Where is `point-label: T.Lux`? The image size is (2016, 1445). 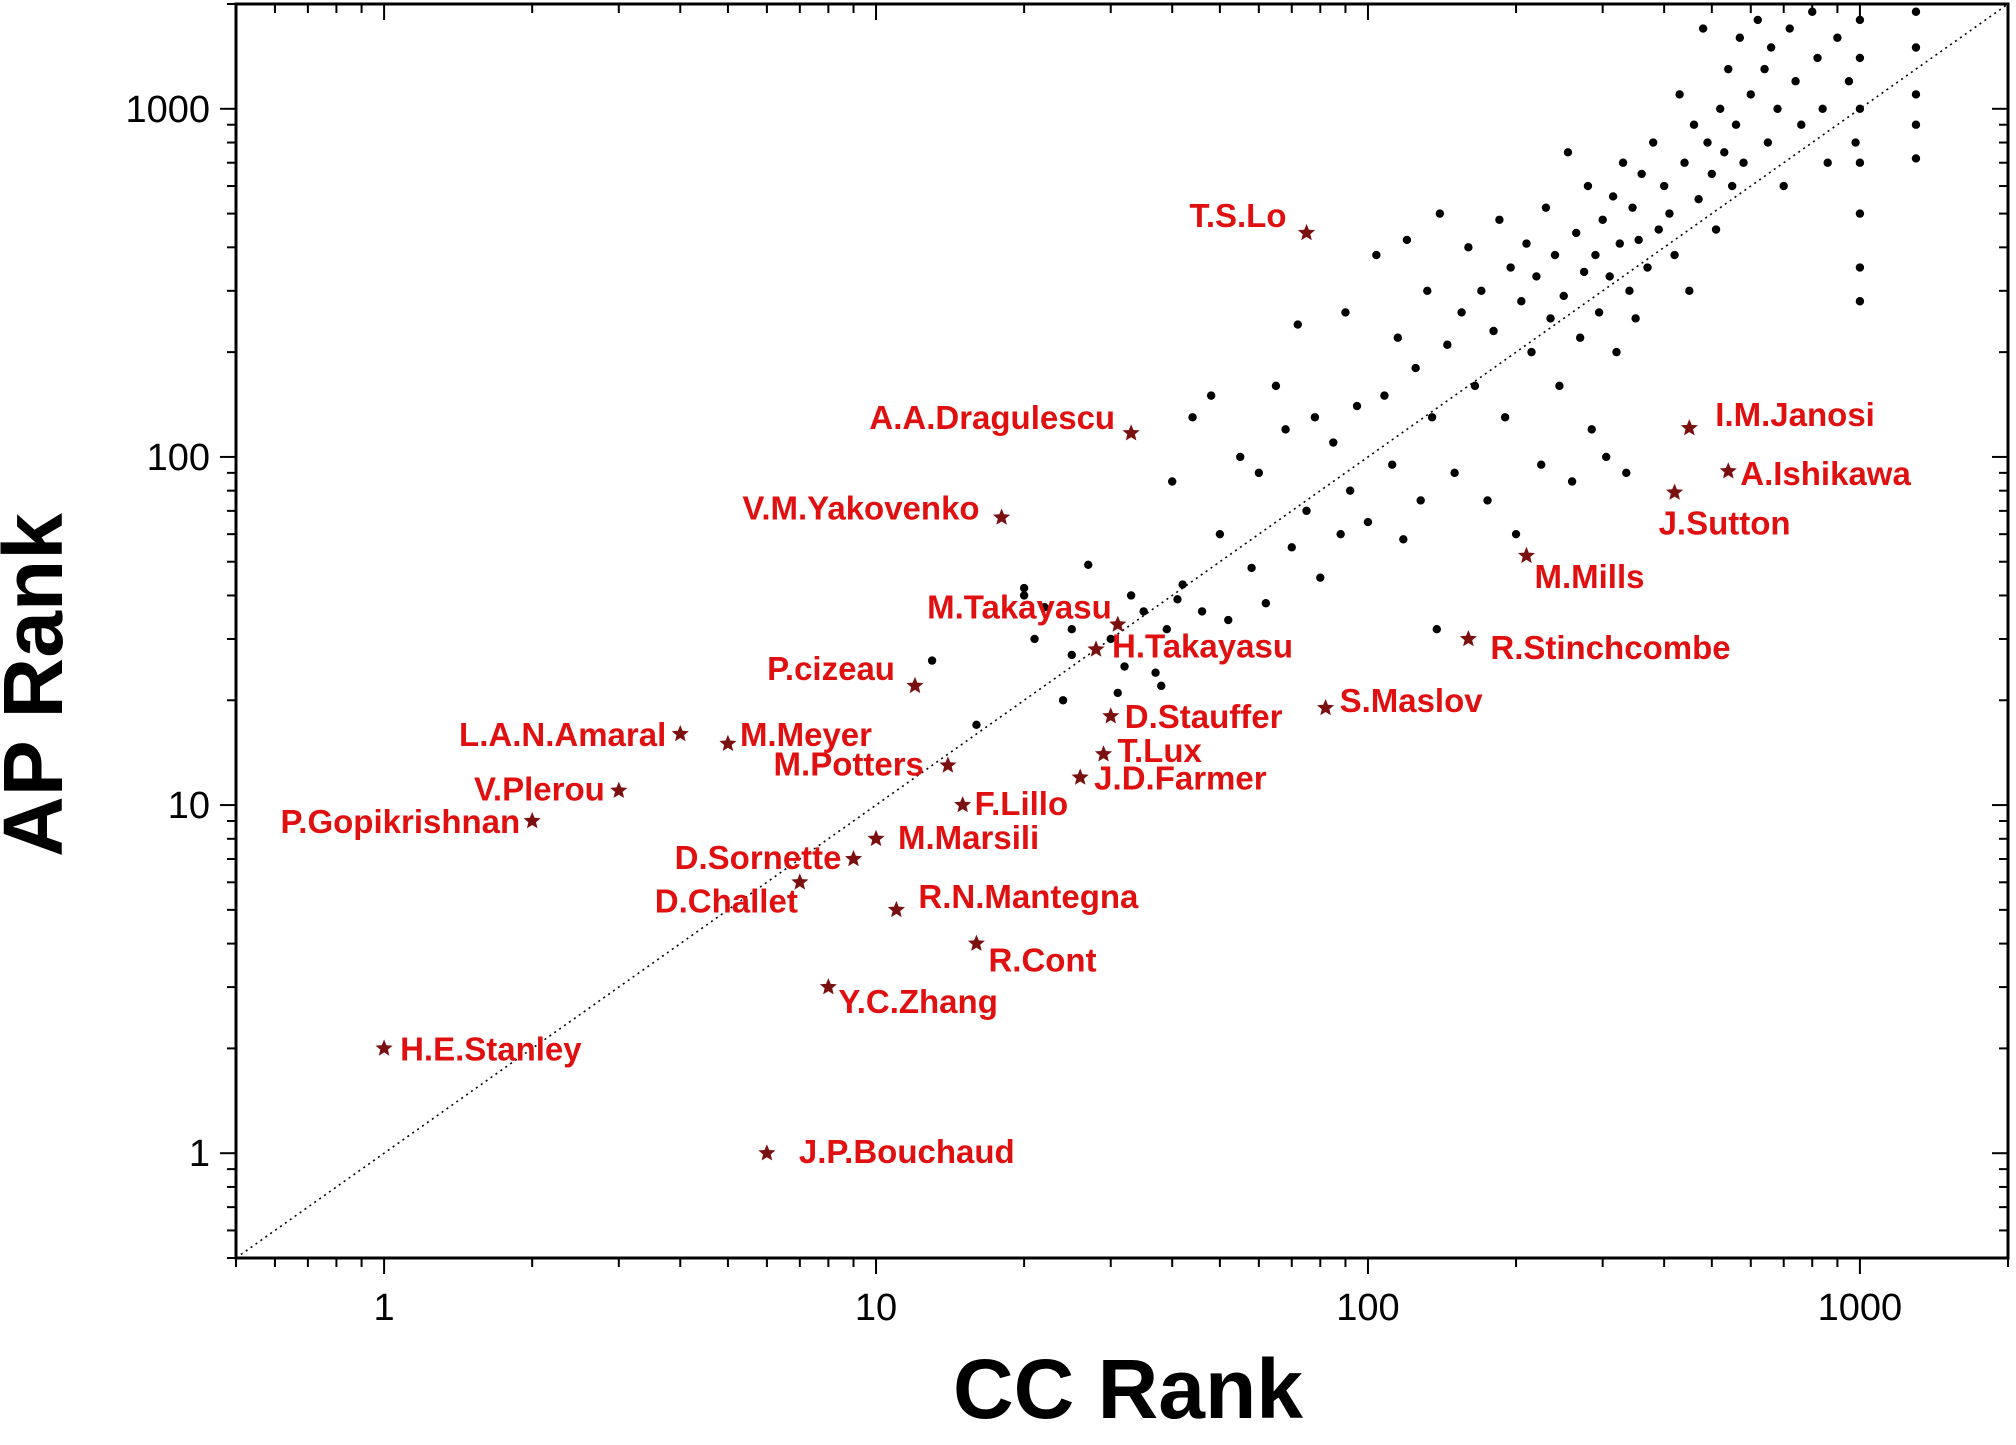
point-label: T.Lux is located at coordinates (1160, 750).